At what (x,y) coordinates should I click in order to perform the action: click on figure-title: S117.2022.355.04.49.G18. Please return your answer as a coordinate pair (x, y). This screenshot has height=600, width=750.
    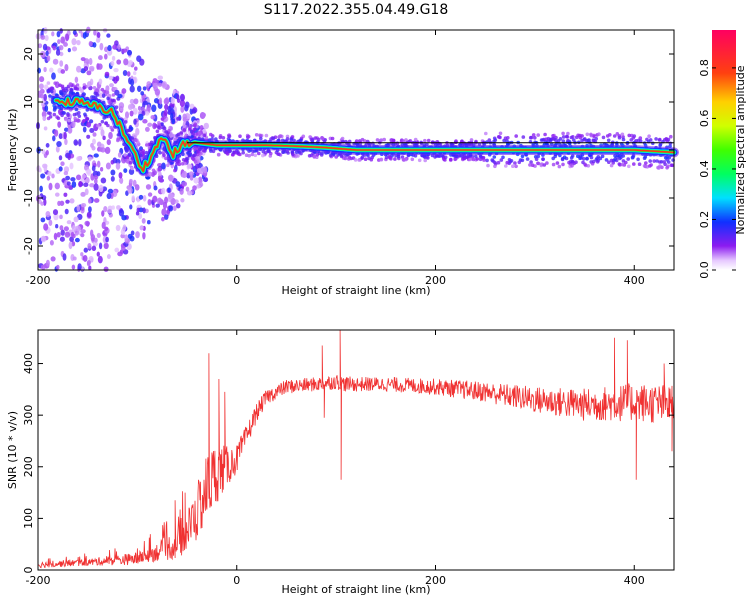
    Looking at the image, I should click on (356, 10).